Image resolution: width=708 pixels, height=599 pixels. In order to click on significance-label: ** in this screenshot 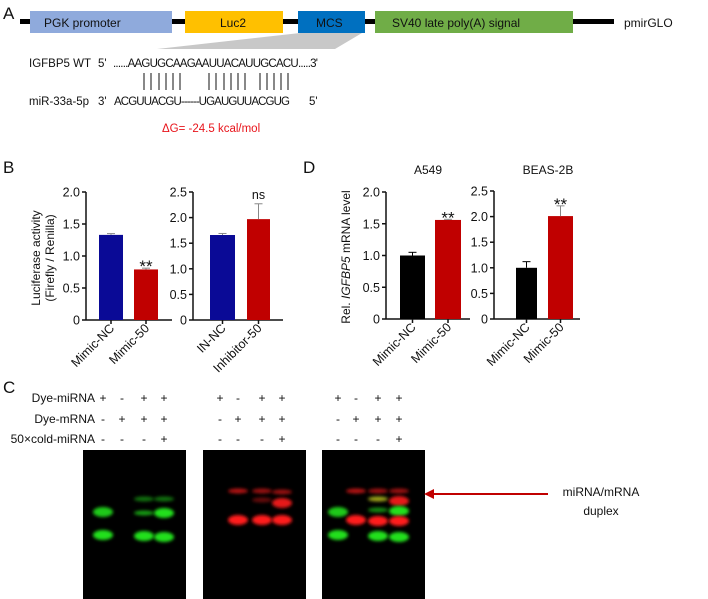, I will do `click(146, 266)`.